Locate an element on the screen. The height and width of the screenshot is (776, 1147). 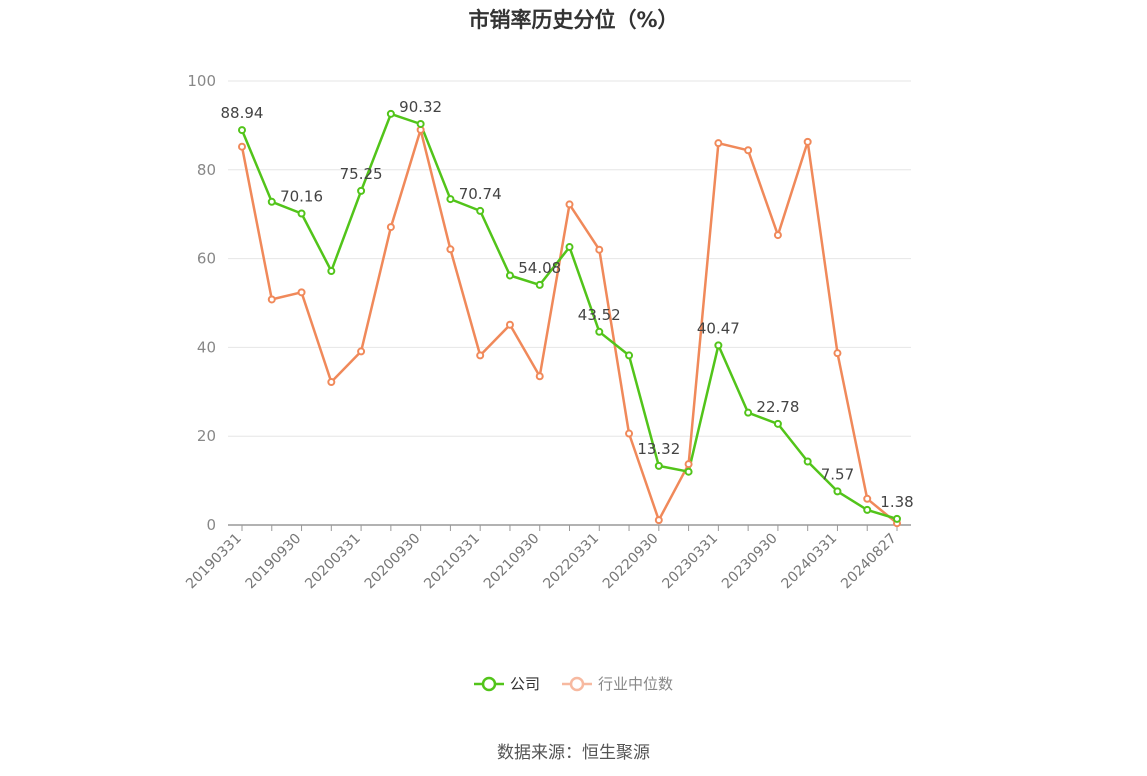
y-tick-label: 0 is located at coordinates (211, 525).